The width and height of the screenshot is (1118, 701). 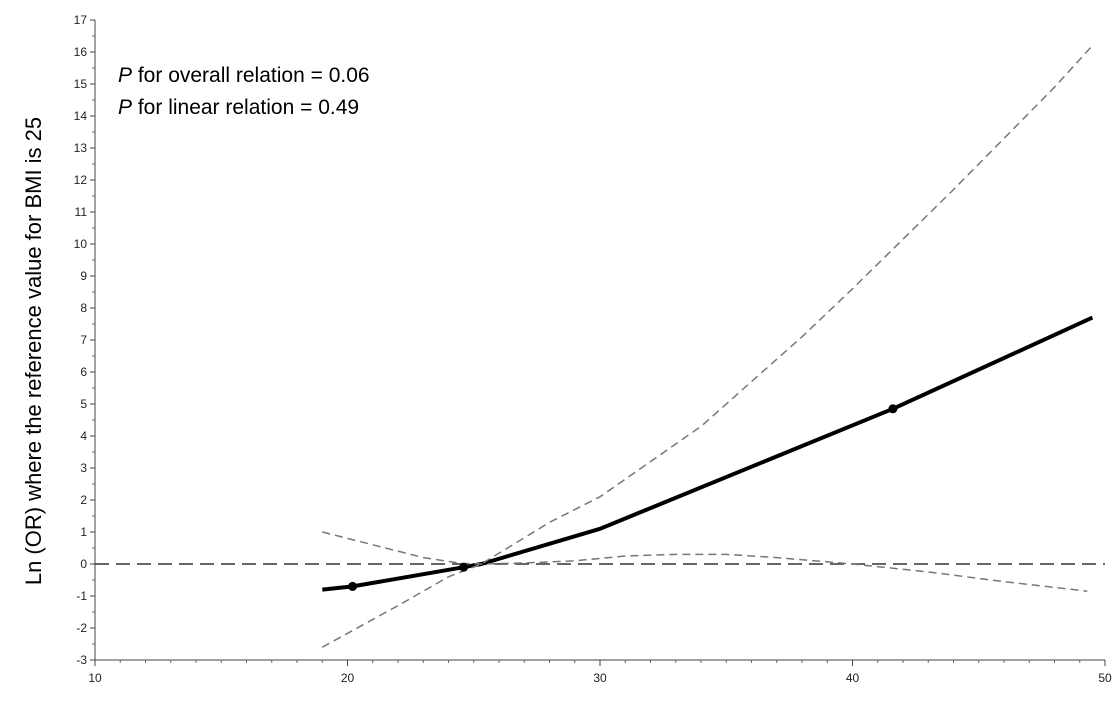 I want to click on y-tick-label: 13, so click(x=81, y=148).